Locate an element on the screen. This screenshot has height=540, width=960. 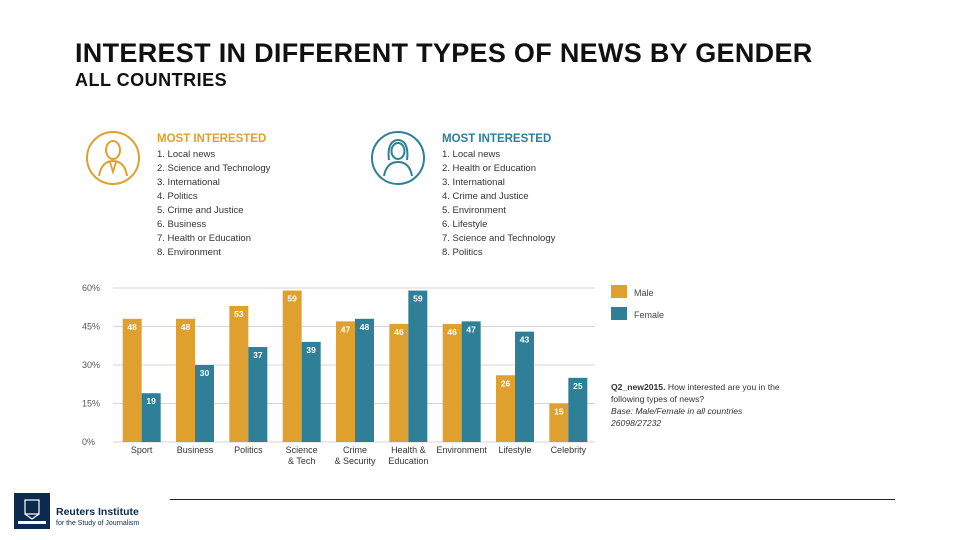
x-tick-label: & Tech is located at coordinates (301, 461).